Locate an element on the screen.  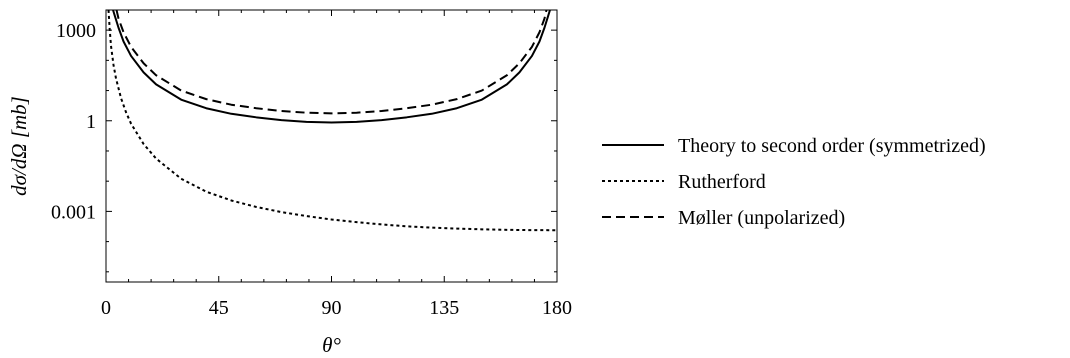
legend-label: Theory to second order (symmetrized) is located at coordinates (832, 146).